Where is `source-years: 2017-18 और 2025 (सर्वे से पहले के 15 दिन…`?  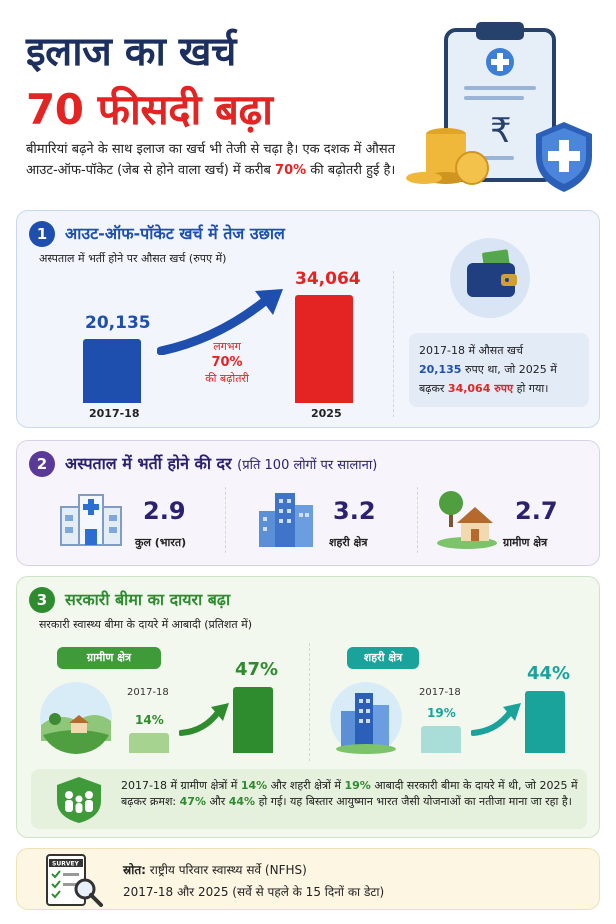
source-years: 2017-18 और 2025 (सर्वे से पहले के 15 दिन… is located at coordinates (254, 892).